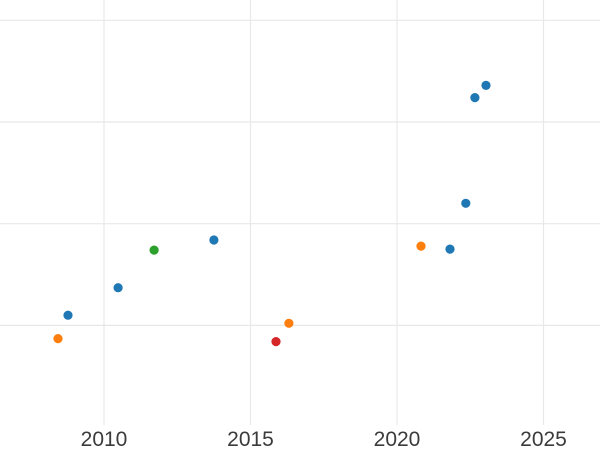 This screenshot has width=600, height=450. I want to click on x-tick-label: 2015, so click(250, 439).